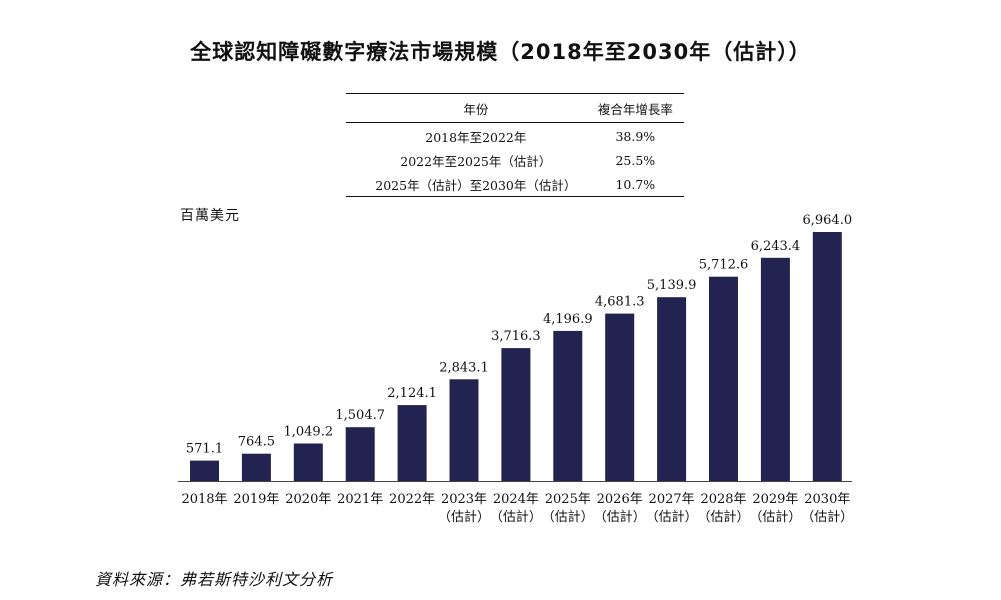 The width and height of the screenshot is (1001, 600). Describe the element at coordinates (256, 467) in the screenshot. I see `bar-2019年` at that location.